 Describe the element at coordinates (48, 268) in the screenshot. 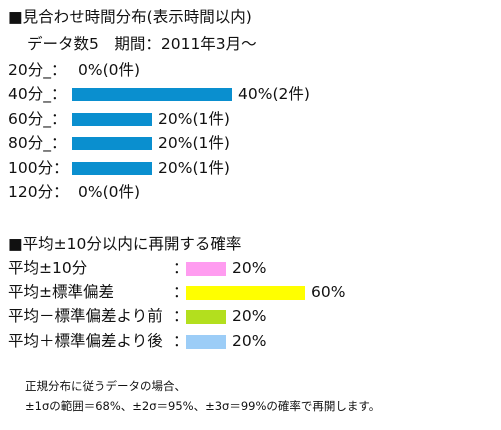

I see `probability-row-label: 平均±10分` at that location.